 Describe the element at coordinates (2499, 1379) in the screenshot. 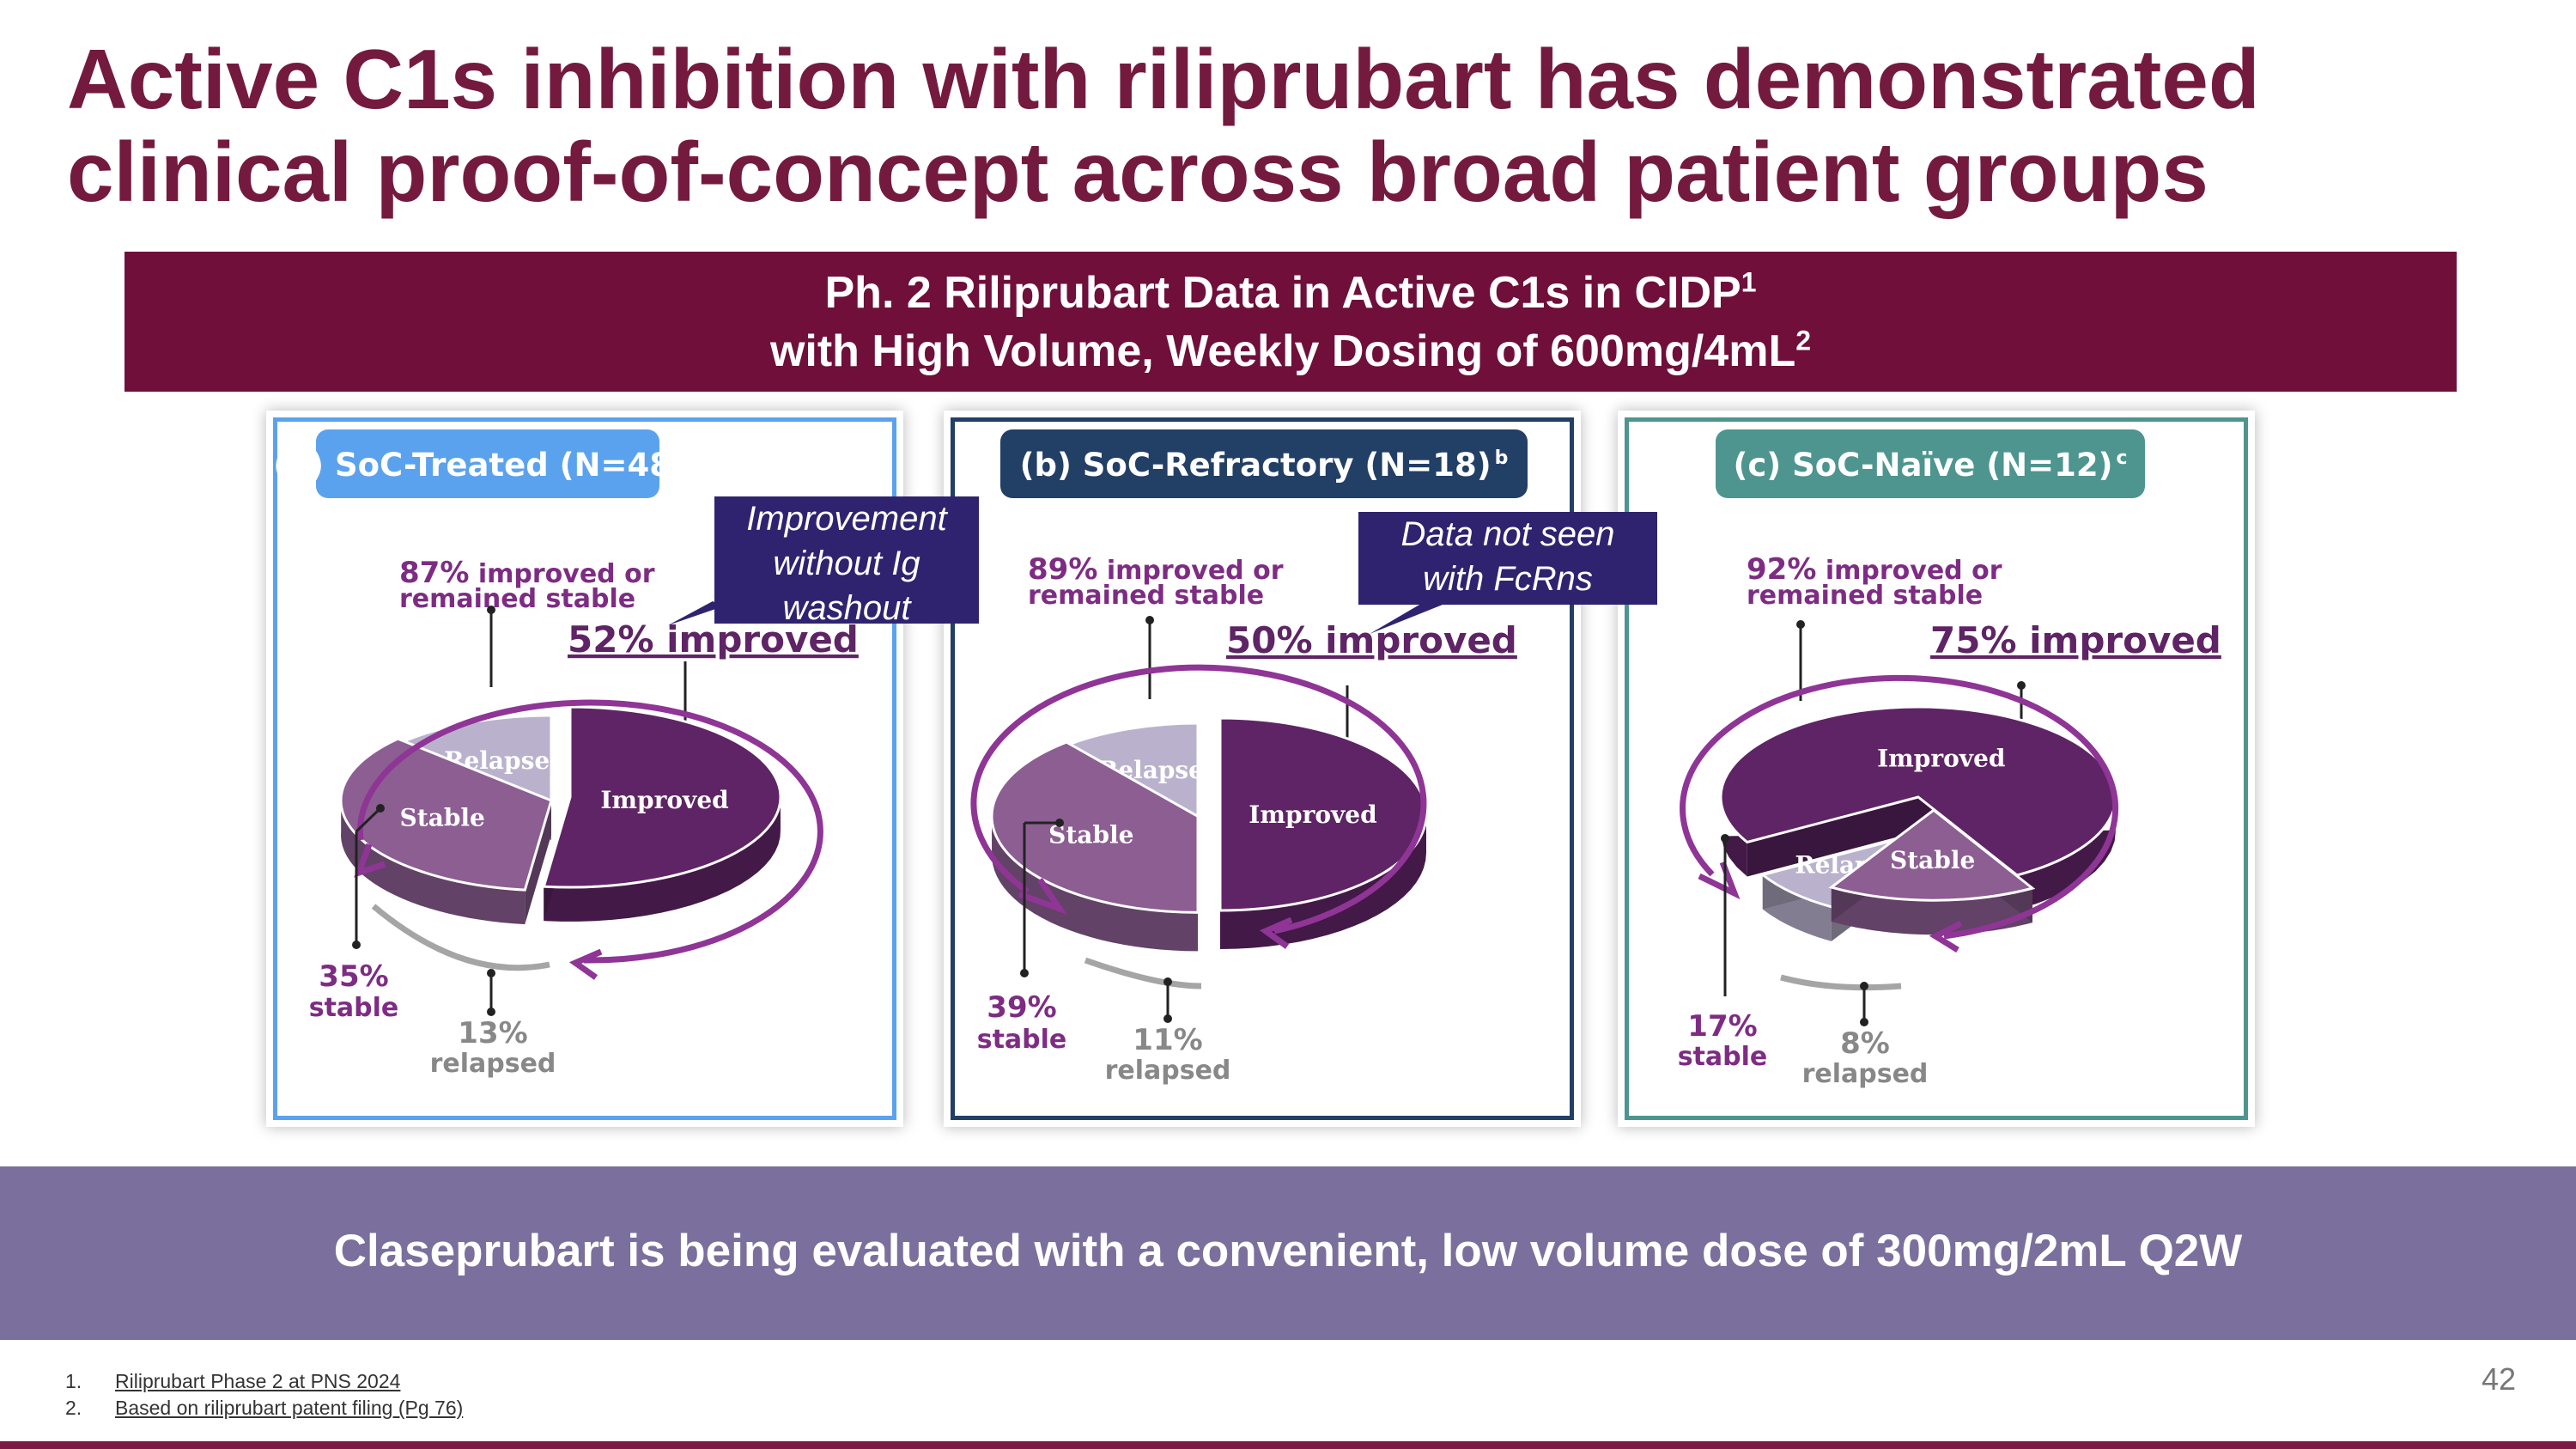

I see `page-number: 42` at that location.